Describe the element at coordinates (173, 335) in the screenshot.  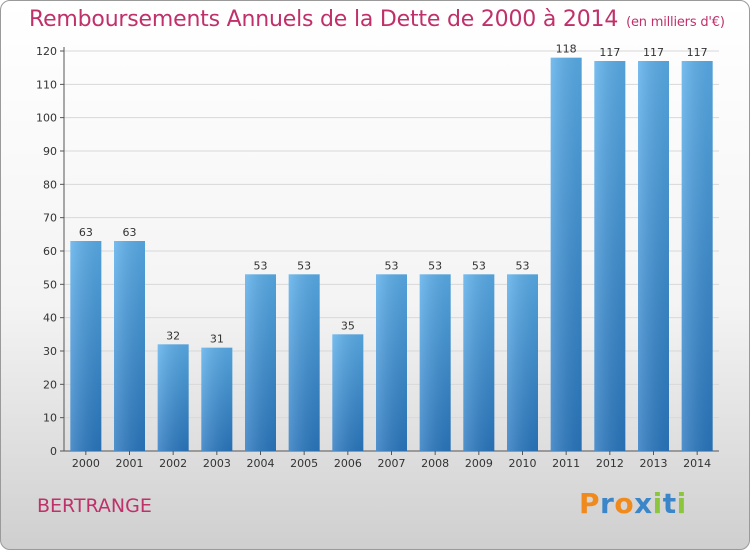
I see `bar-value-label: 32` at that location.